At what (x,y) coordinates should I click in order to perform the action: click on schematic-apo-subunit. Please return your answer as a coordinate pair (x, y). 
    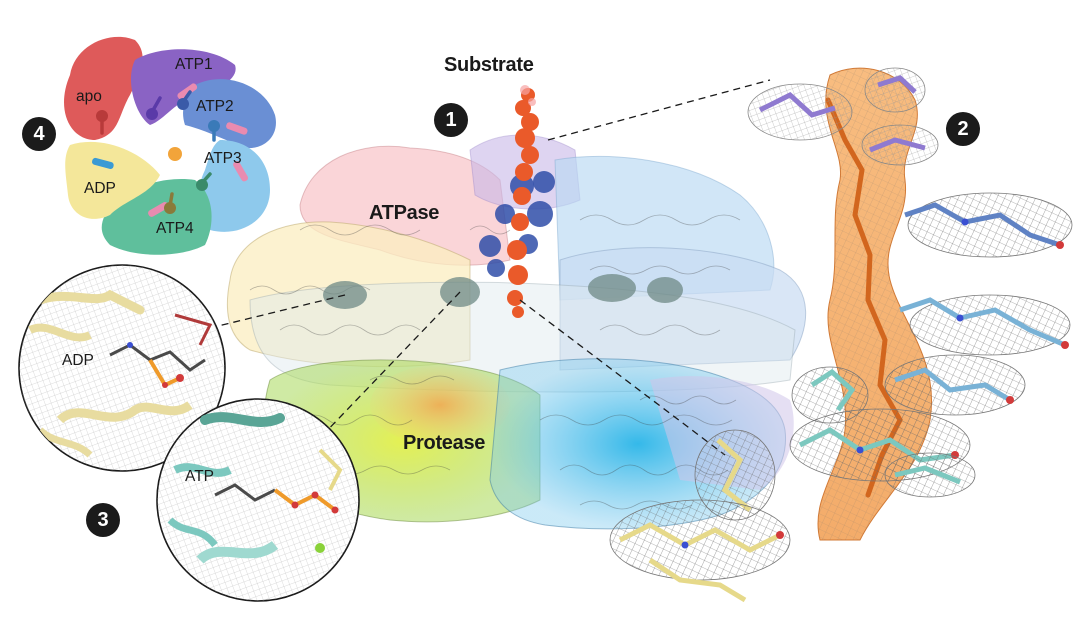
    Looking at the image, I should click on (103, 88).